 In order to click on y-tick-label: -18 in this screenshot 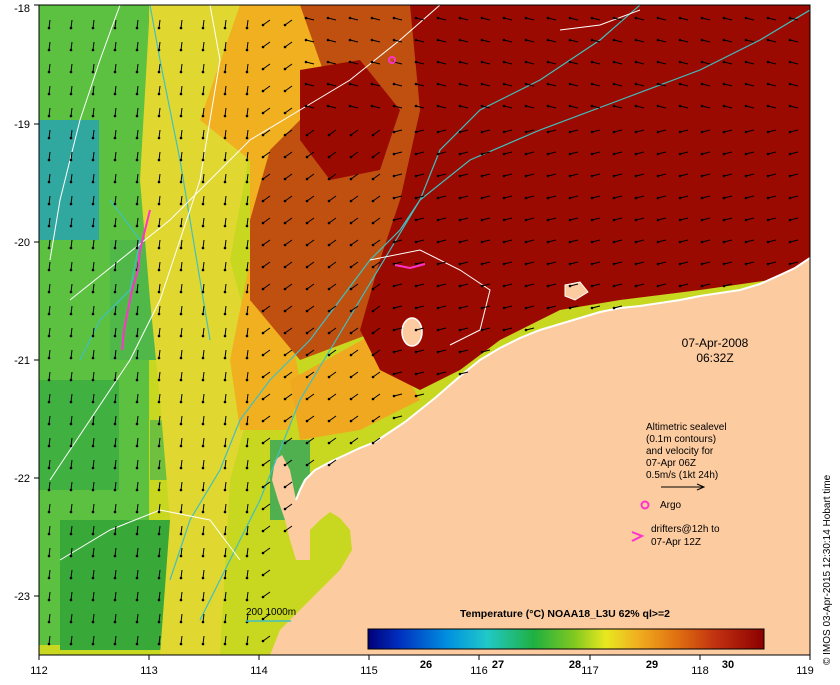, I will do `click(22, 9)`.